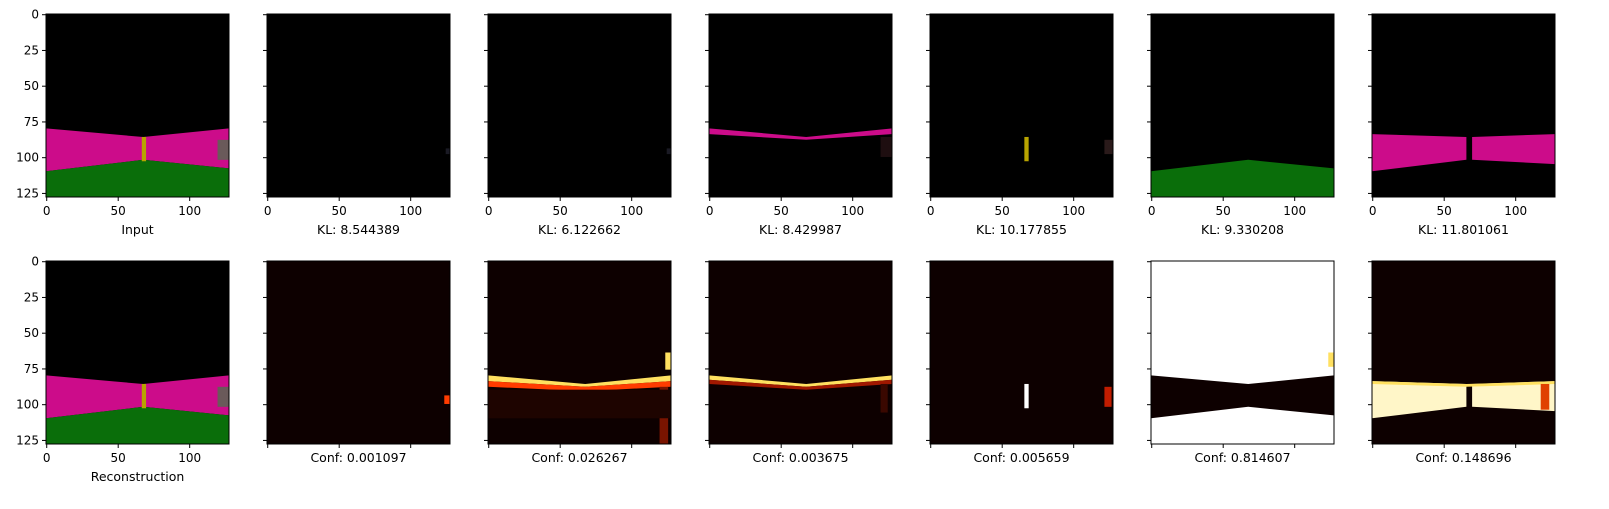  I want to click on panel-label: Conf: 0.148696, so click(1463, 457).